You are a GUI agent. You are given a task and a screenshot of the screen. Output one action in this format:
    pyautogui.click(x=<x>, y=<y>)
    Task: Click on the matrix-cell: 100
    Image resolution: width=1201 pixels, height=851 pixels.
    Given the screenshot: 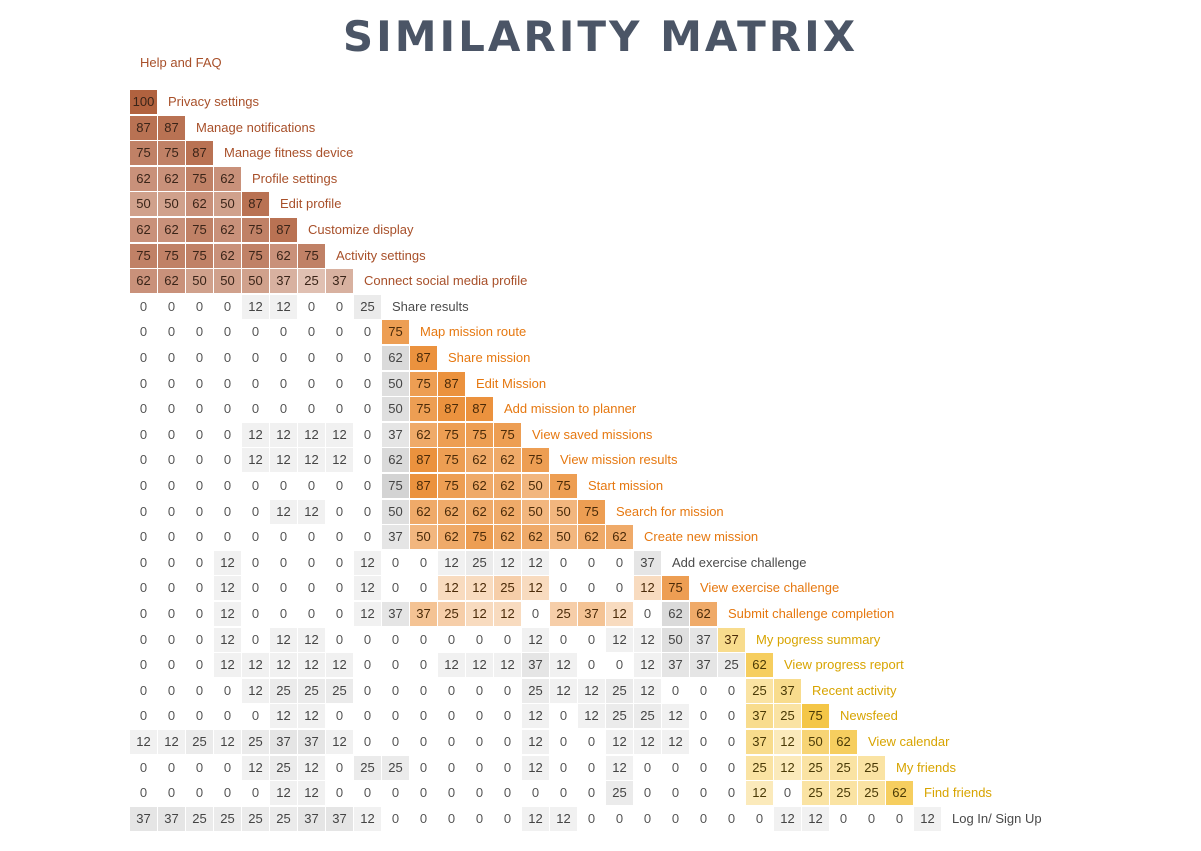 What is the action you would take?
    pyautogui.click(x=143, y=102)
    